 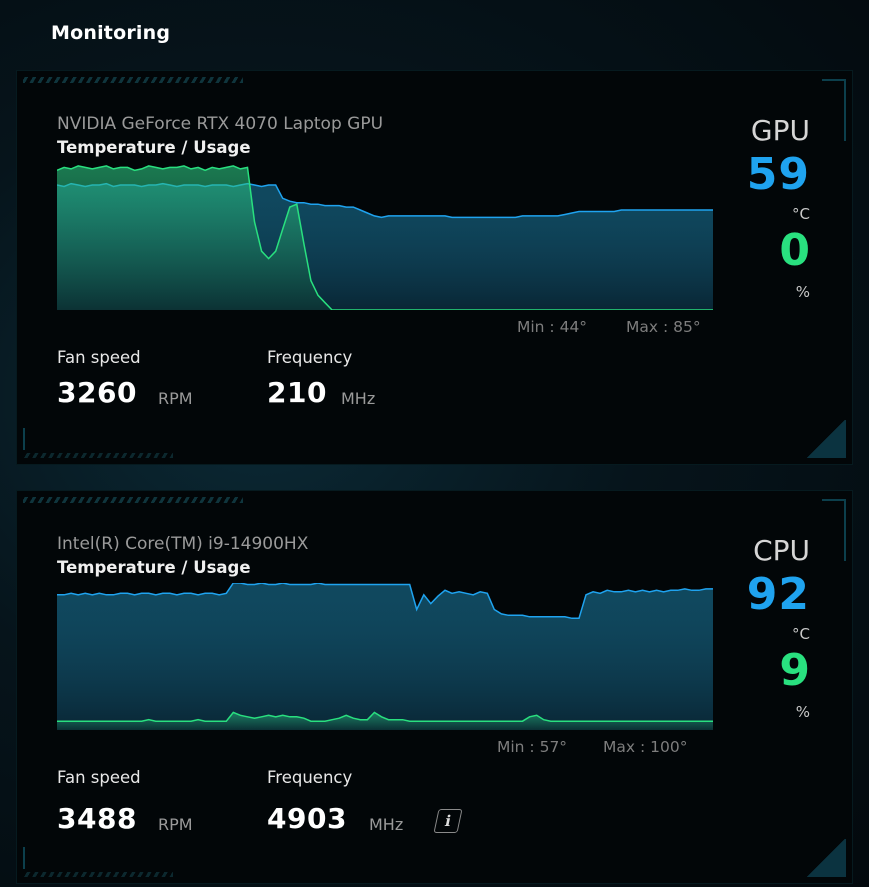 I want to click on gpu-freq-unit: MHz, so click(x=358, y=398).